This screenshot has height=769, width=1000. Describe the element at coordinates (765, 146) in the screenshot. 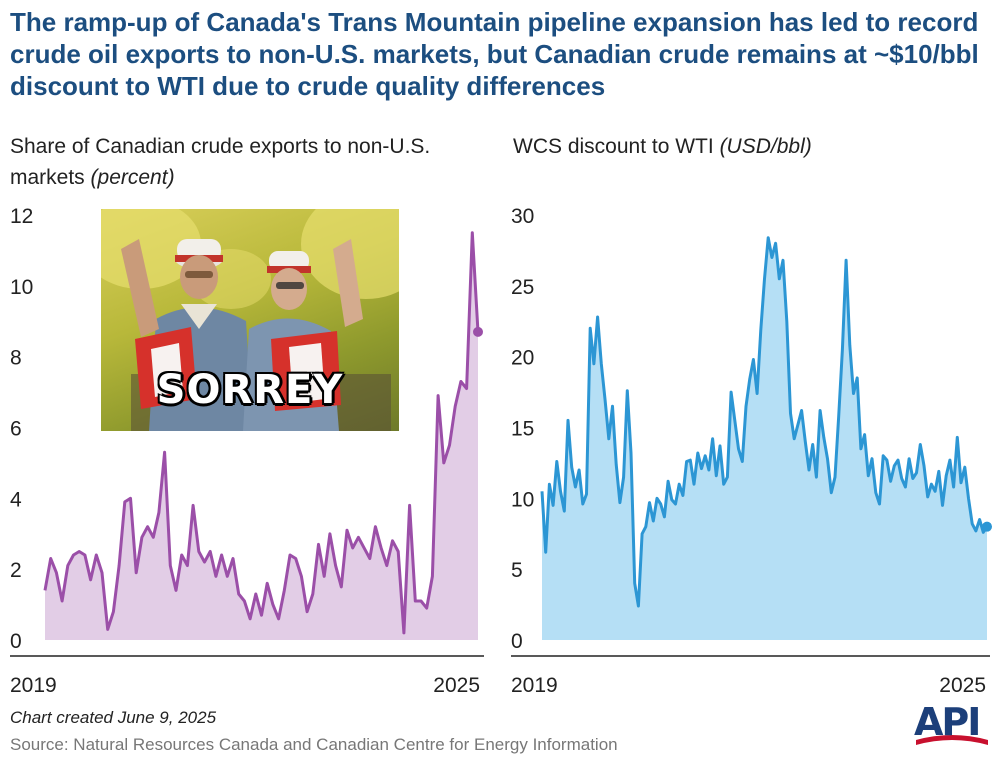

I see `right-chart-unit: (USD/bbl)` at that location.